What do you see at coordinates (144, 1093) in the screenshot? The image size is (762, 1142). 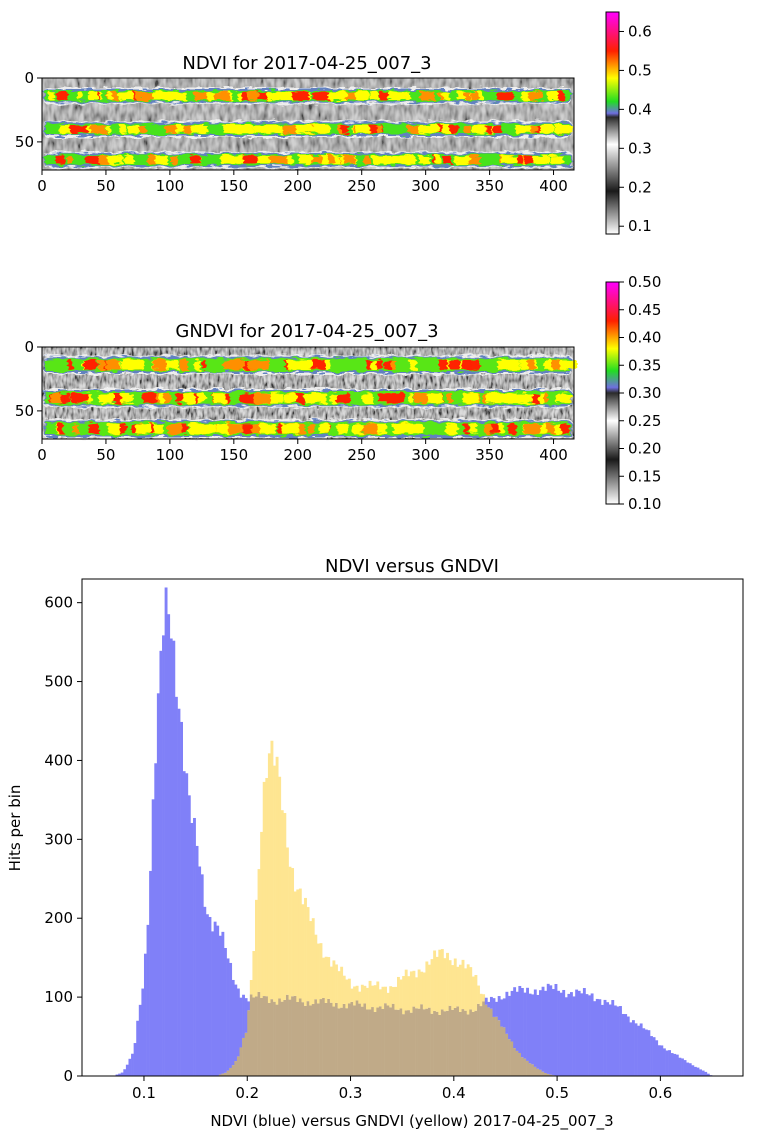 I see `histogram-x-tick-label: 0.1` at bounding box center [144, 1093].